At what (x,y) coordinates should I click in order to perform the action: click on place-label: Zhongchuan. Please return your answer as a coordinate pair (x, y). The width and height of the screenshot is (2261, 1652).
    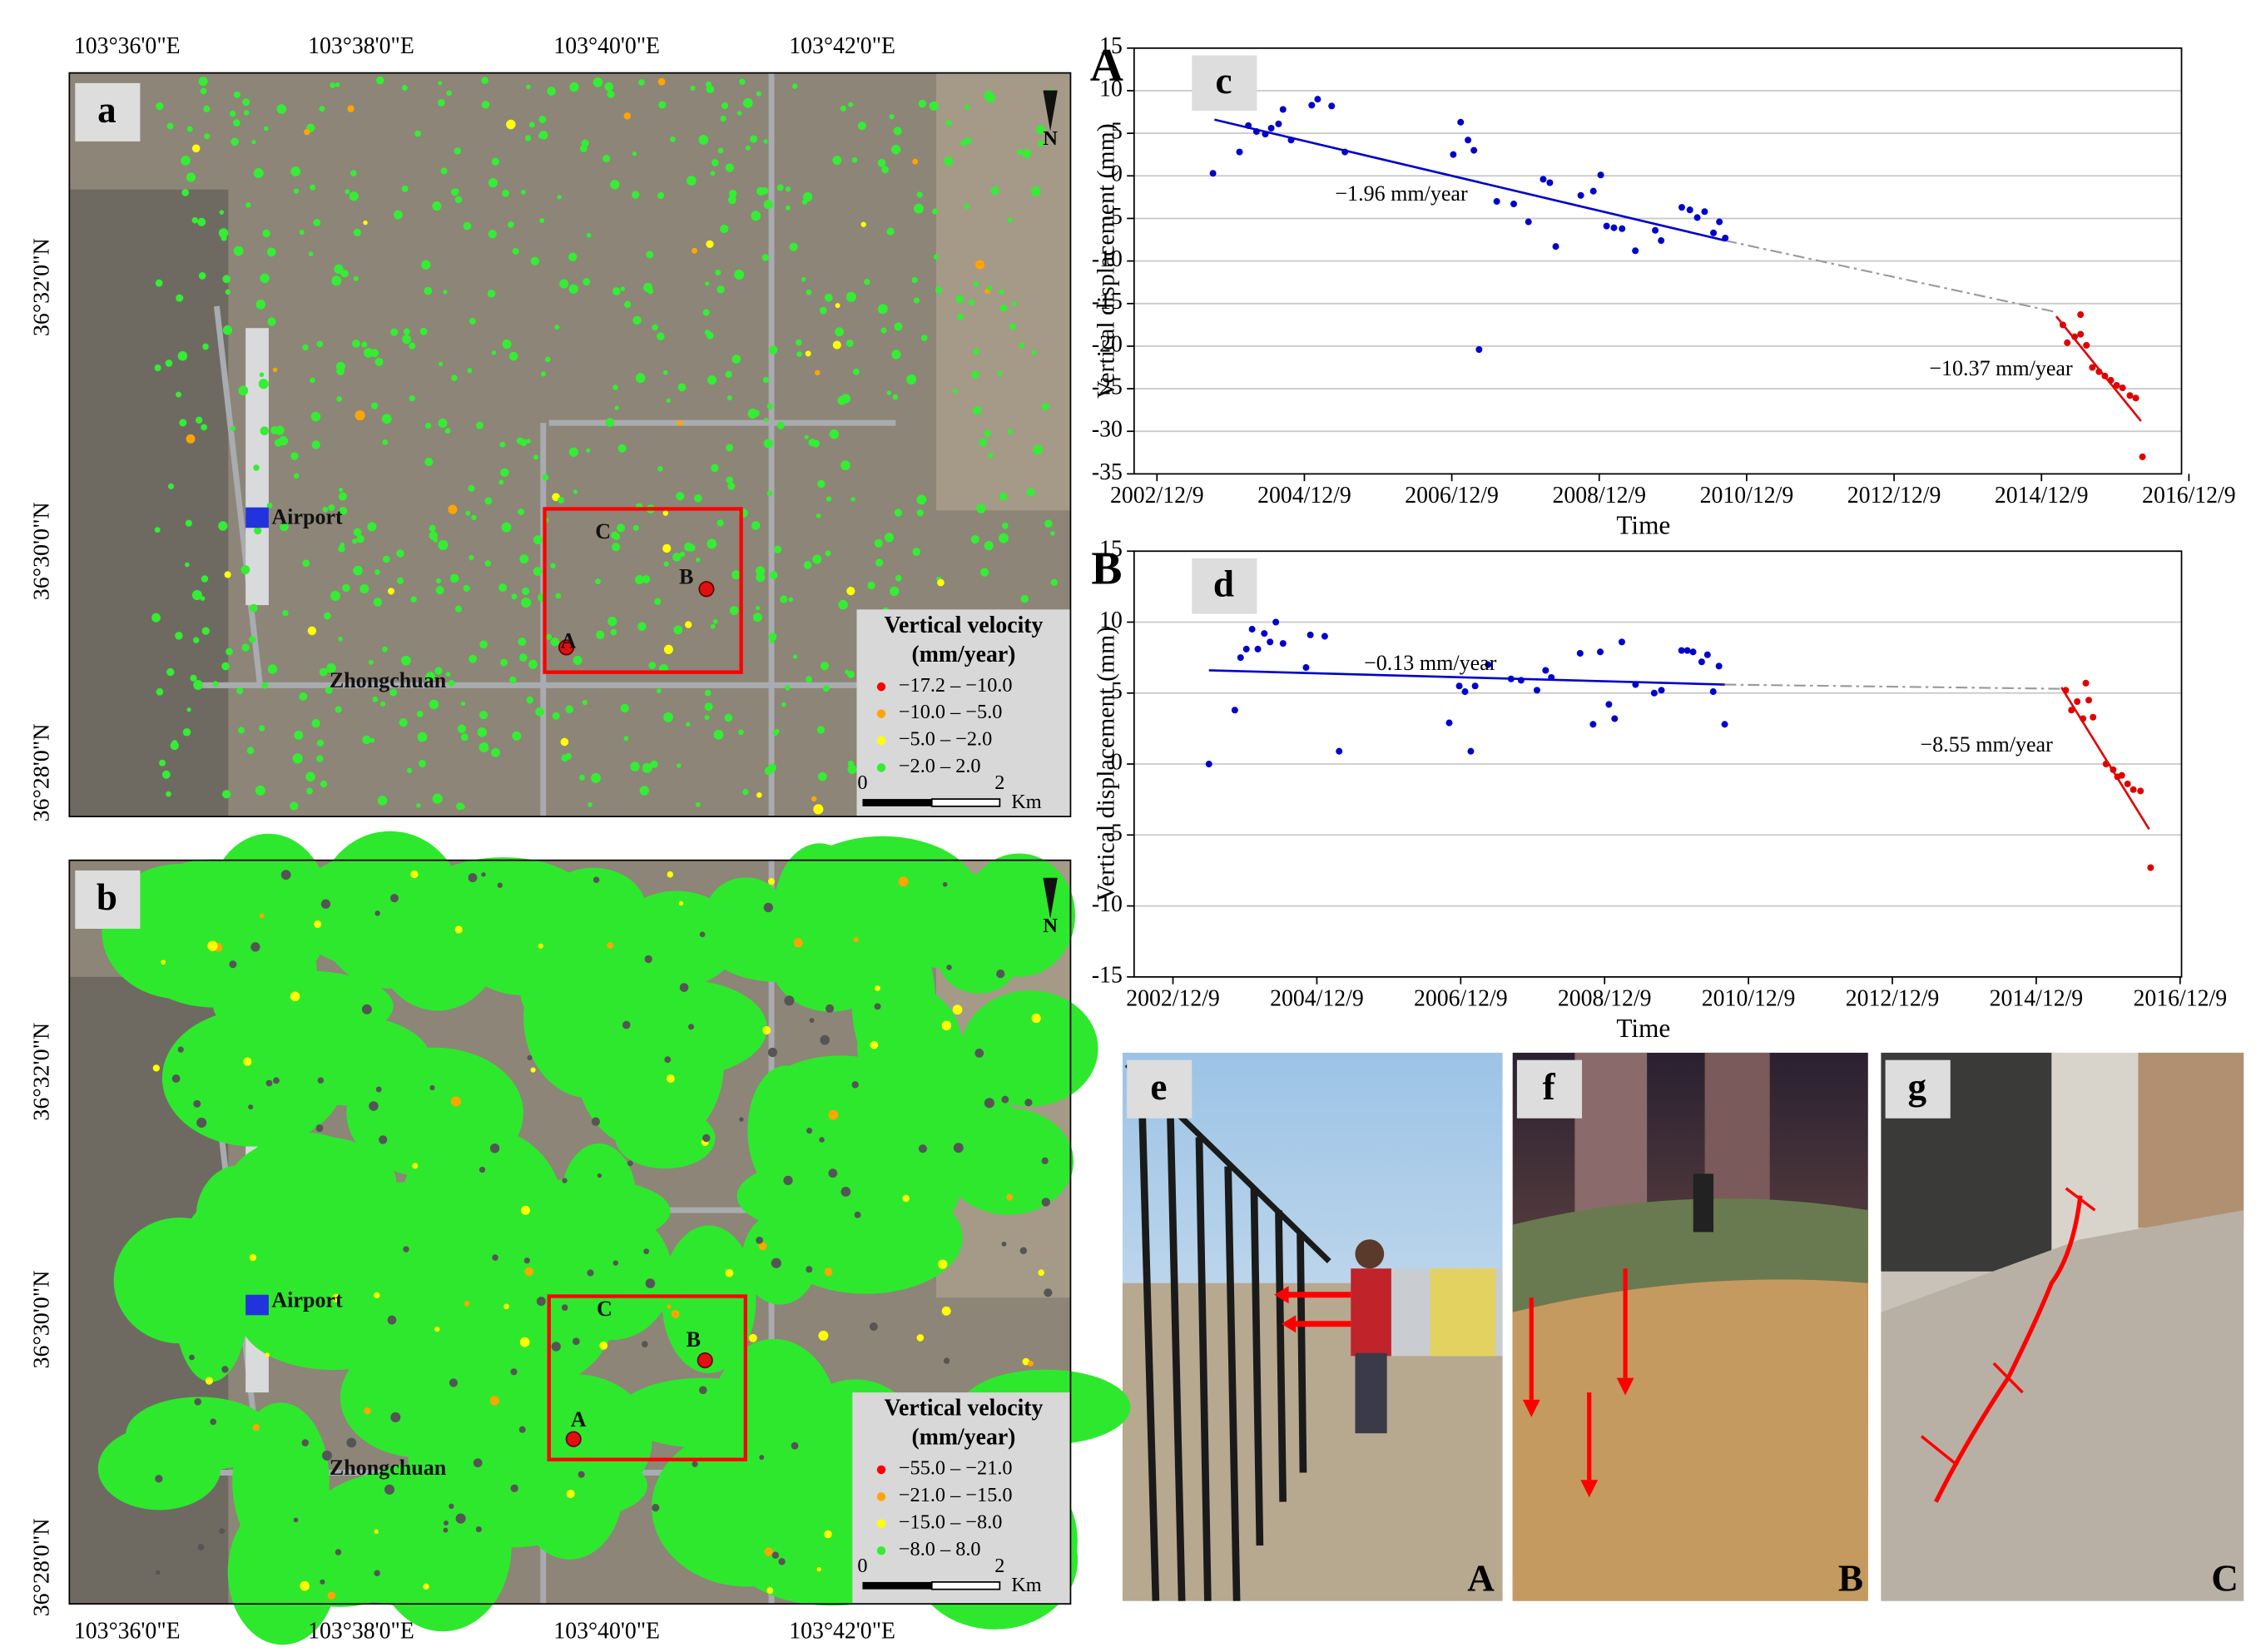
    Looking at the image, I should click on (388, 680).